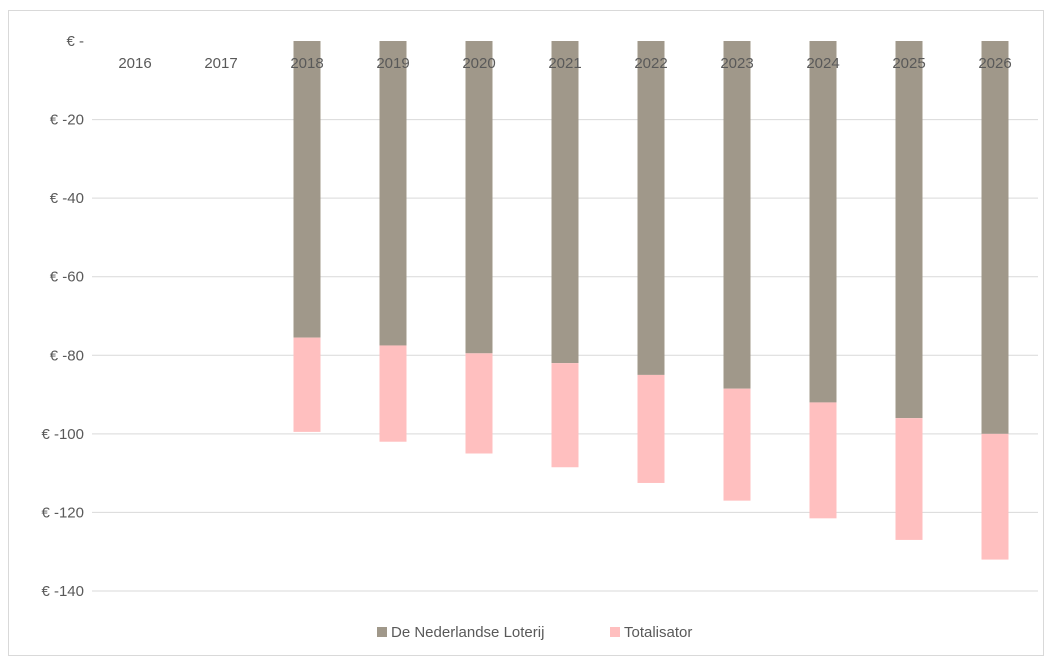 The height and width of the screenshot is (666, 1054). What do you see at coordinates (995, 496) in the screenshot?
I see `bar-totalisator-2026` at bounding box center [995, 496].